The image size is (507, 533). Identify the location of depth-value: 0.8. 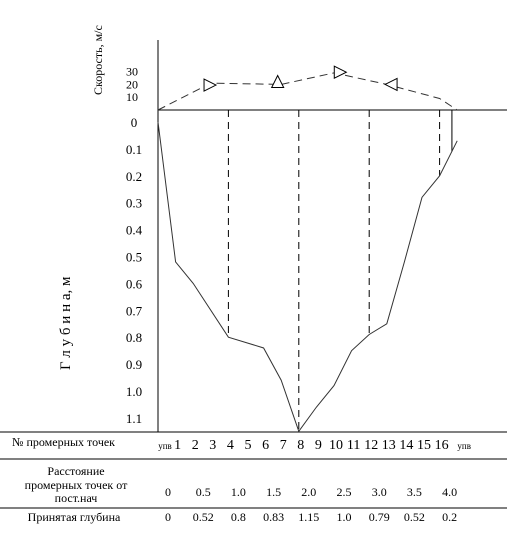
(238, 517).